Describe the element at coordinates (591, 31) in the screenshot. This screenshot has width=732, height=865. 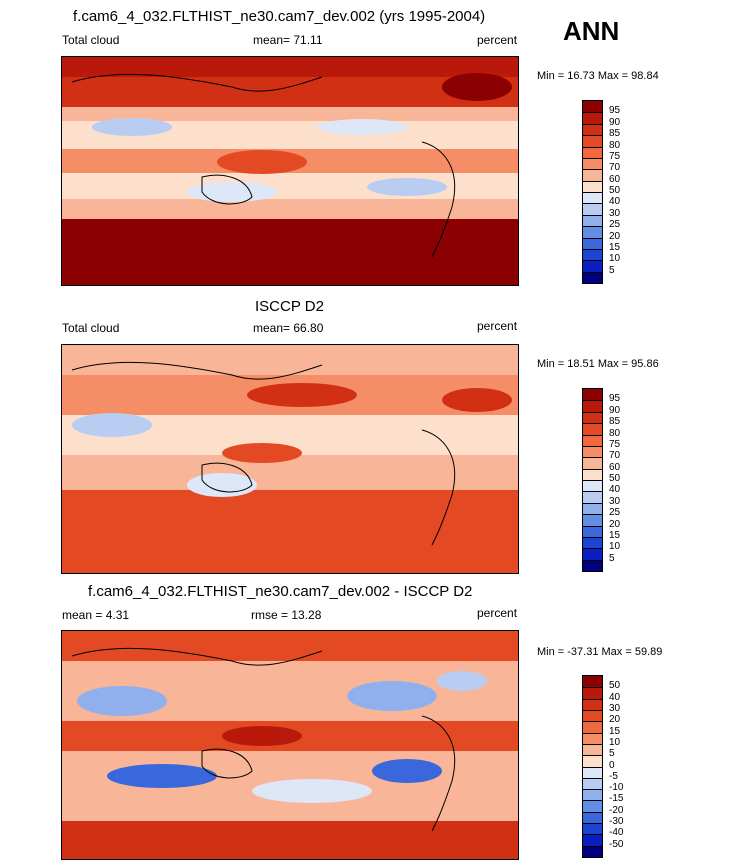
I see `season-label: ANN` at that location.